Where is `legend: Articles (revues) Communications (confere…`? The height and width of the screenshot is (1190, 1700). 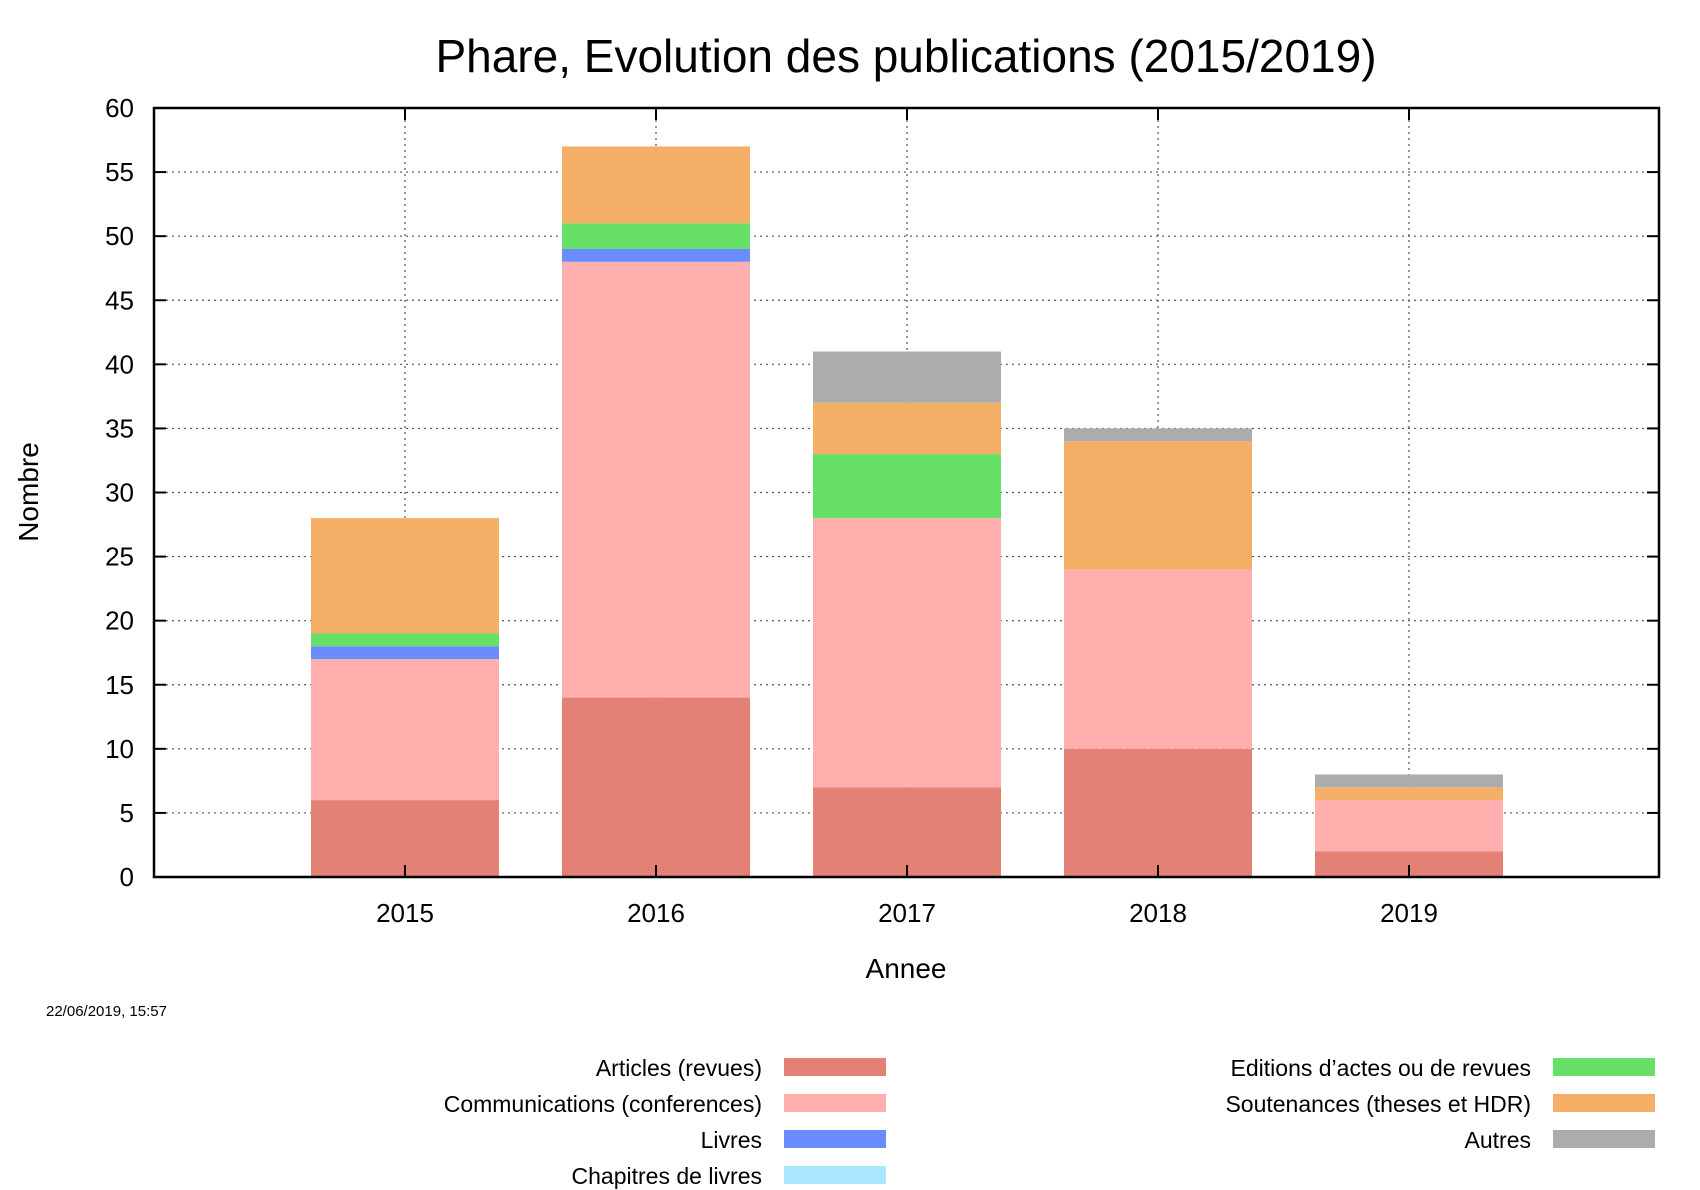
legend: Articles (revues) Communications (confere… is located at coordinates (1049, 1122).